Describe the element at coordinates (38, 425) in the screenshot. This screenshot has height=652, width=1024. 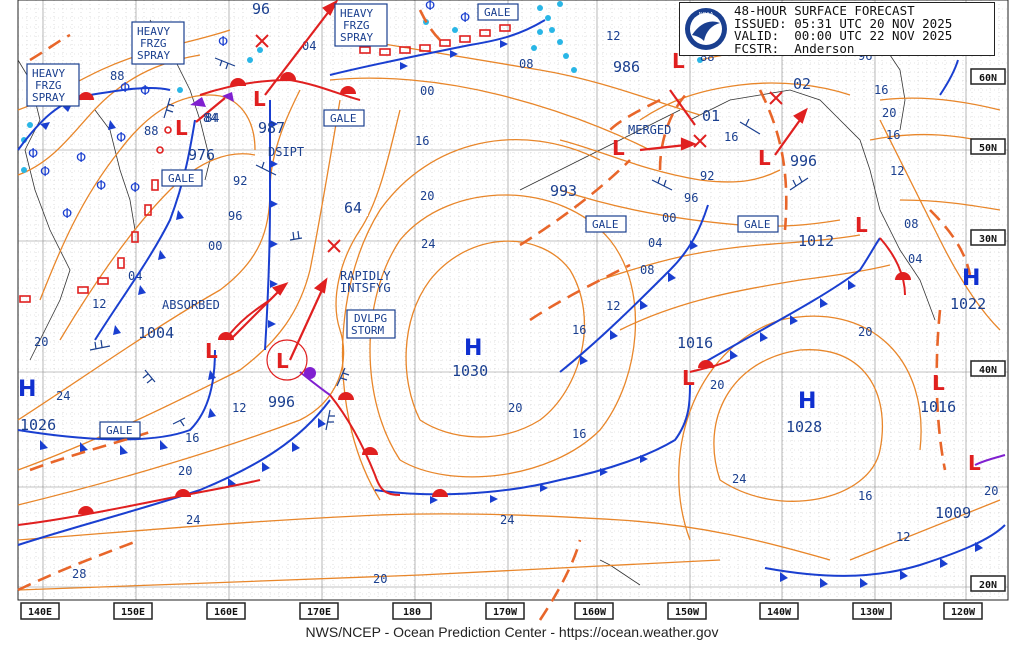
I see `high-pressure-value: 1026` at that location.